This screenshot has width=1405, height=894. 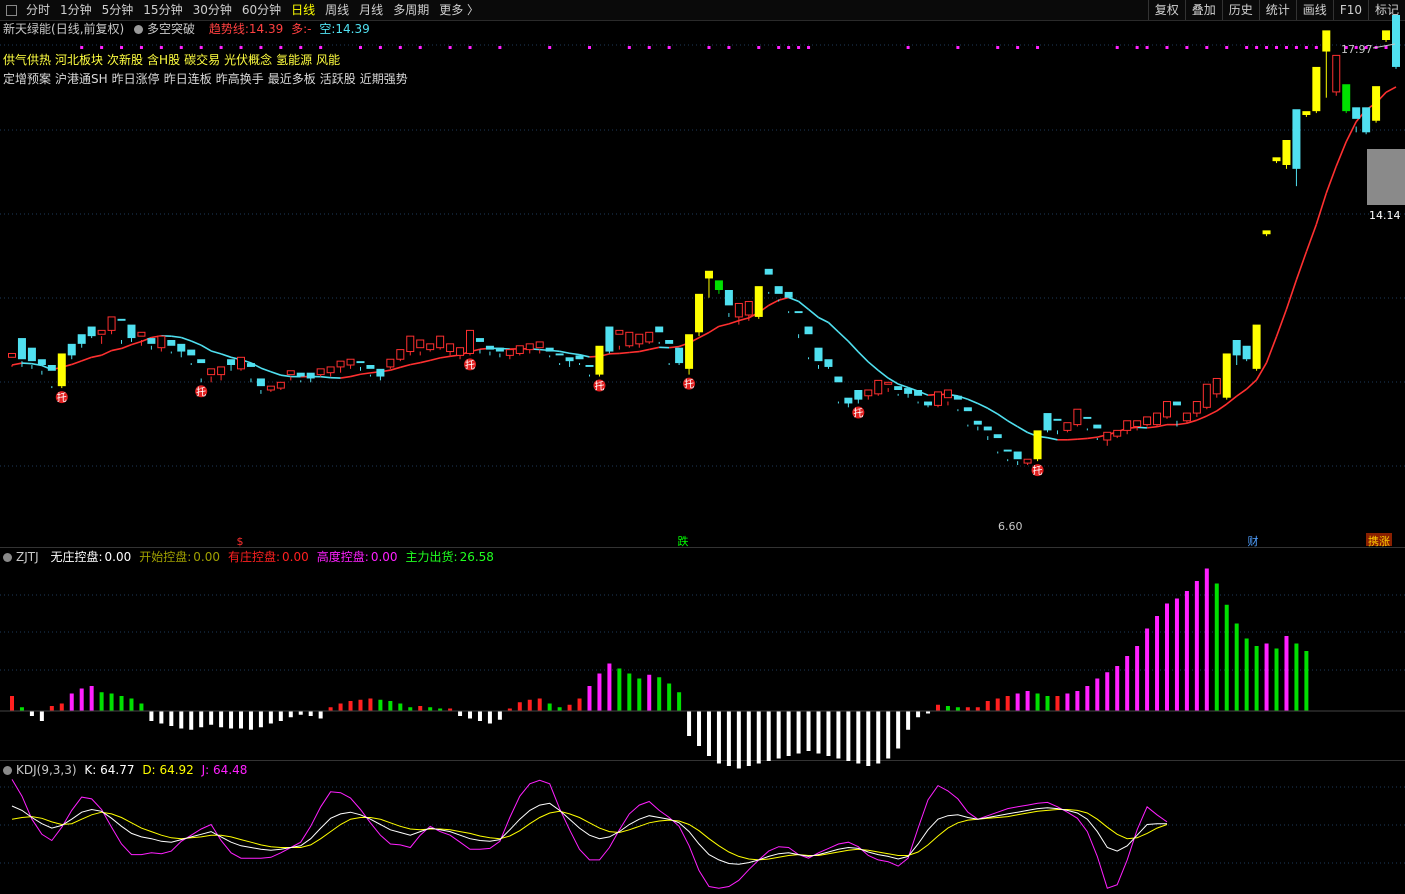 I want to click on feature-tag-4: 昨高换手, so click(x=239, y=79).